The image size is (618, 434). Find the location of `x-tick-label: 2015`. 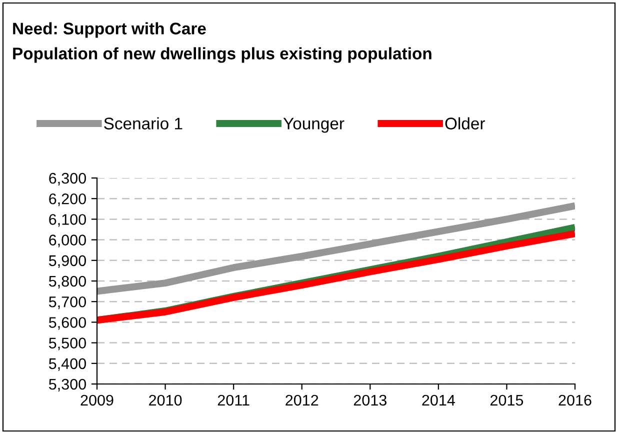

x-tick-label: 2015 is located at coordinates (507, 400).